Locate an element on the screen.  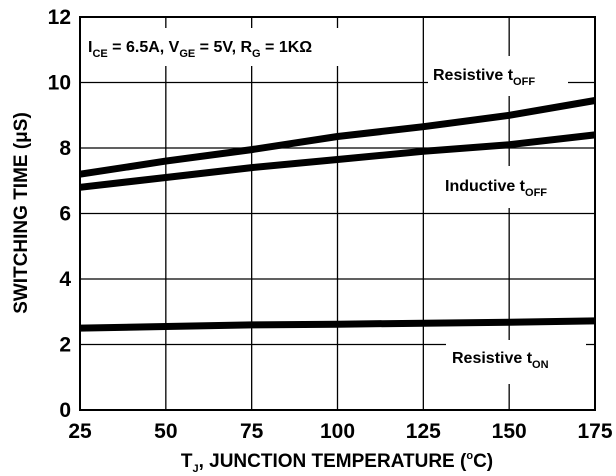
x-tick-label: 100 is located at coordinates (337, 431).